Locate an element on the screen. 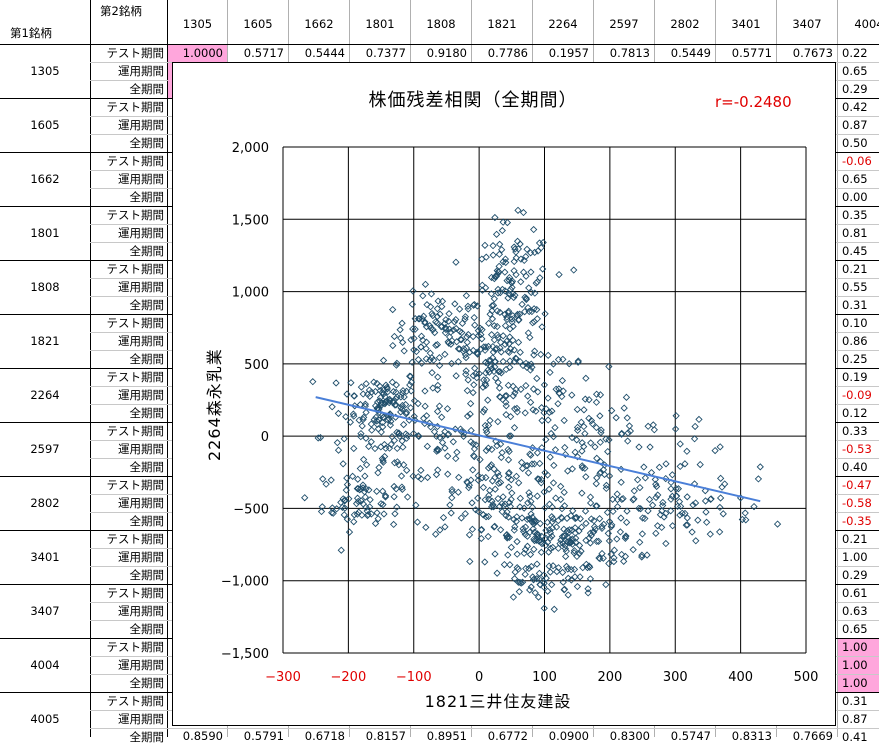  cell-value: 0.33 is located at coordinates (855, 430).